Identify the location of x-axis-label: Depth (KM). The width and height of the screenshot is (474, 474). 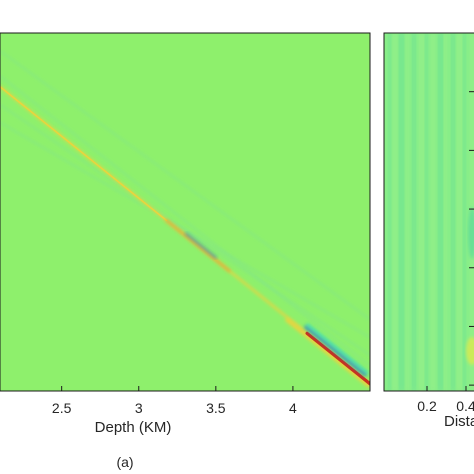
(133, 427).